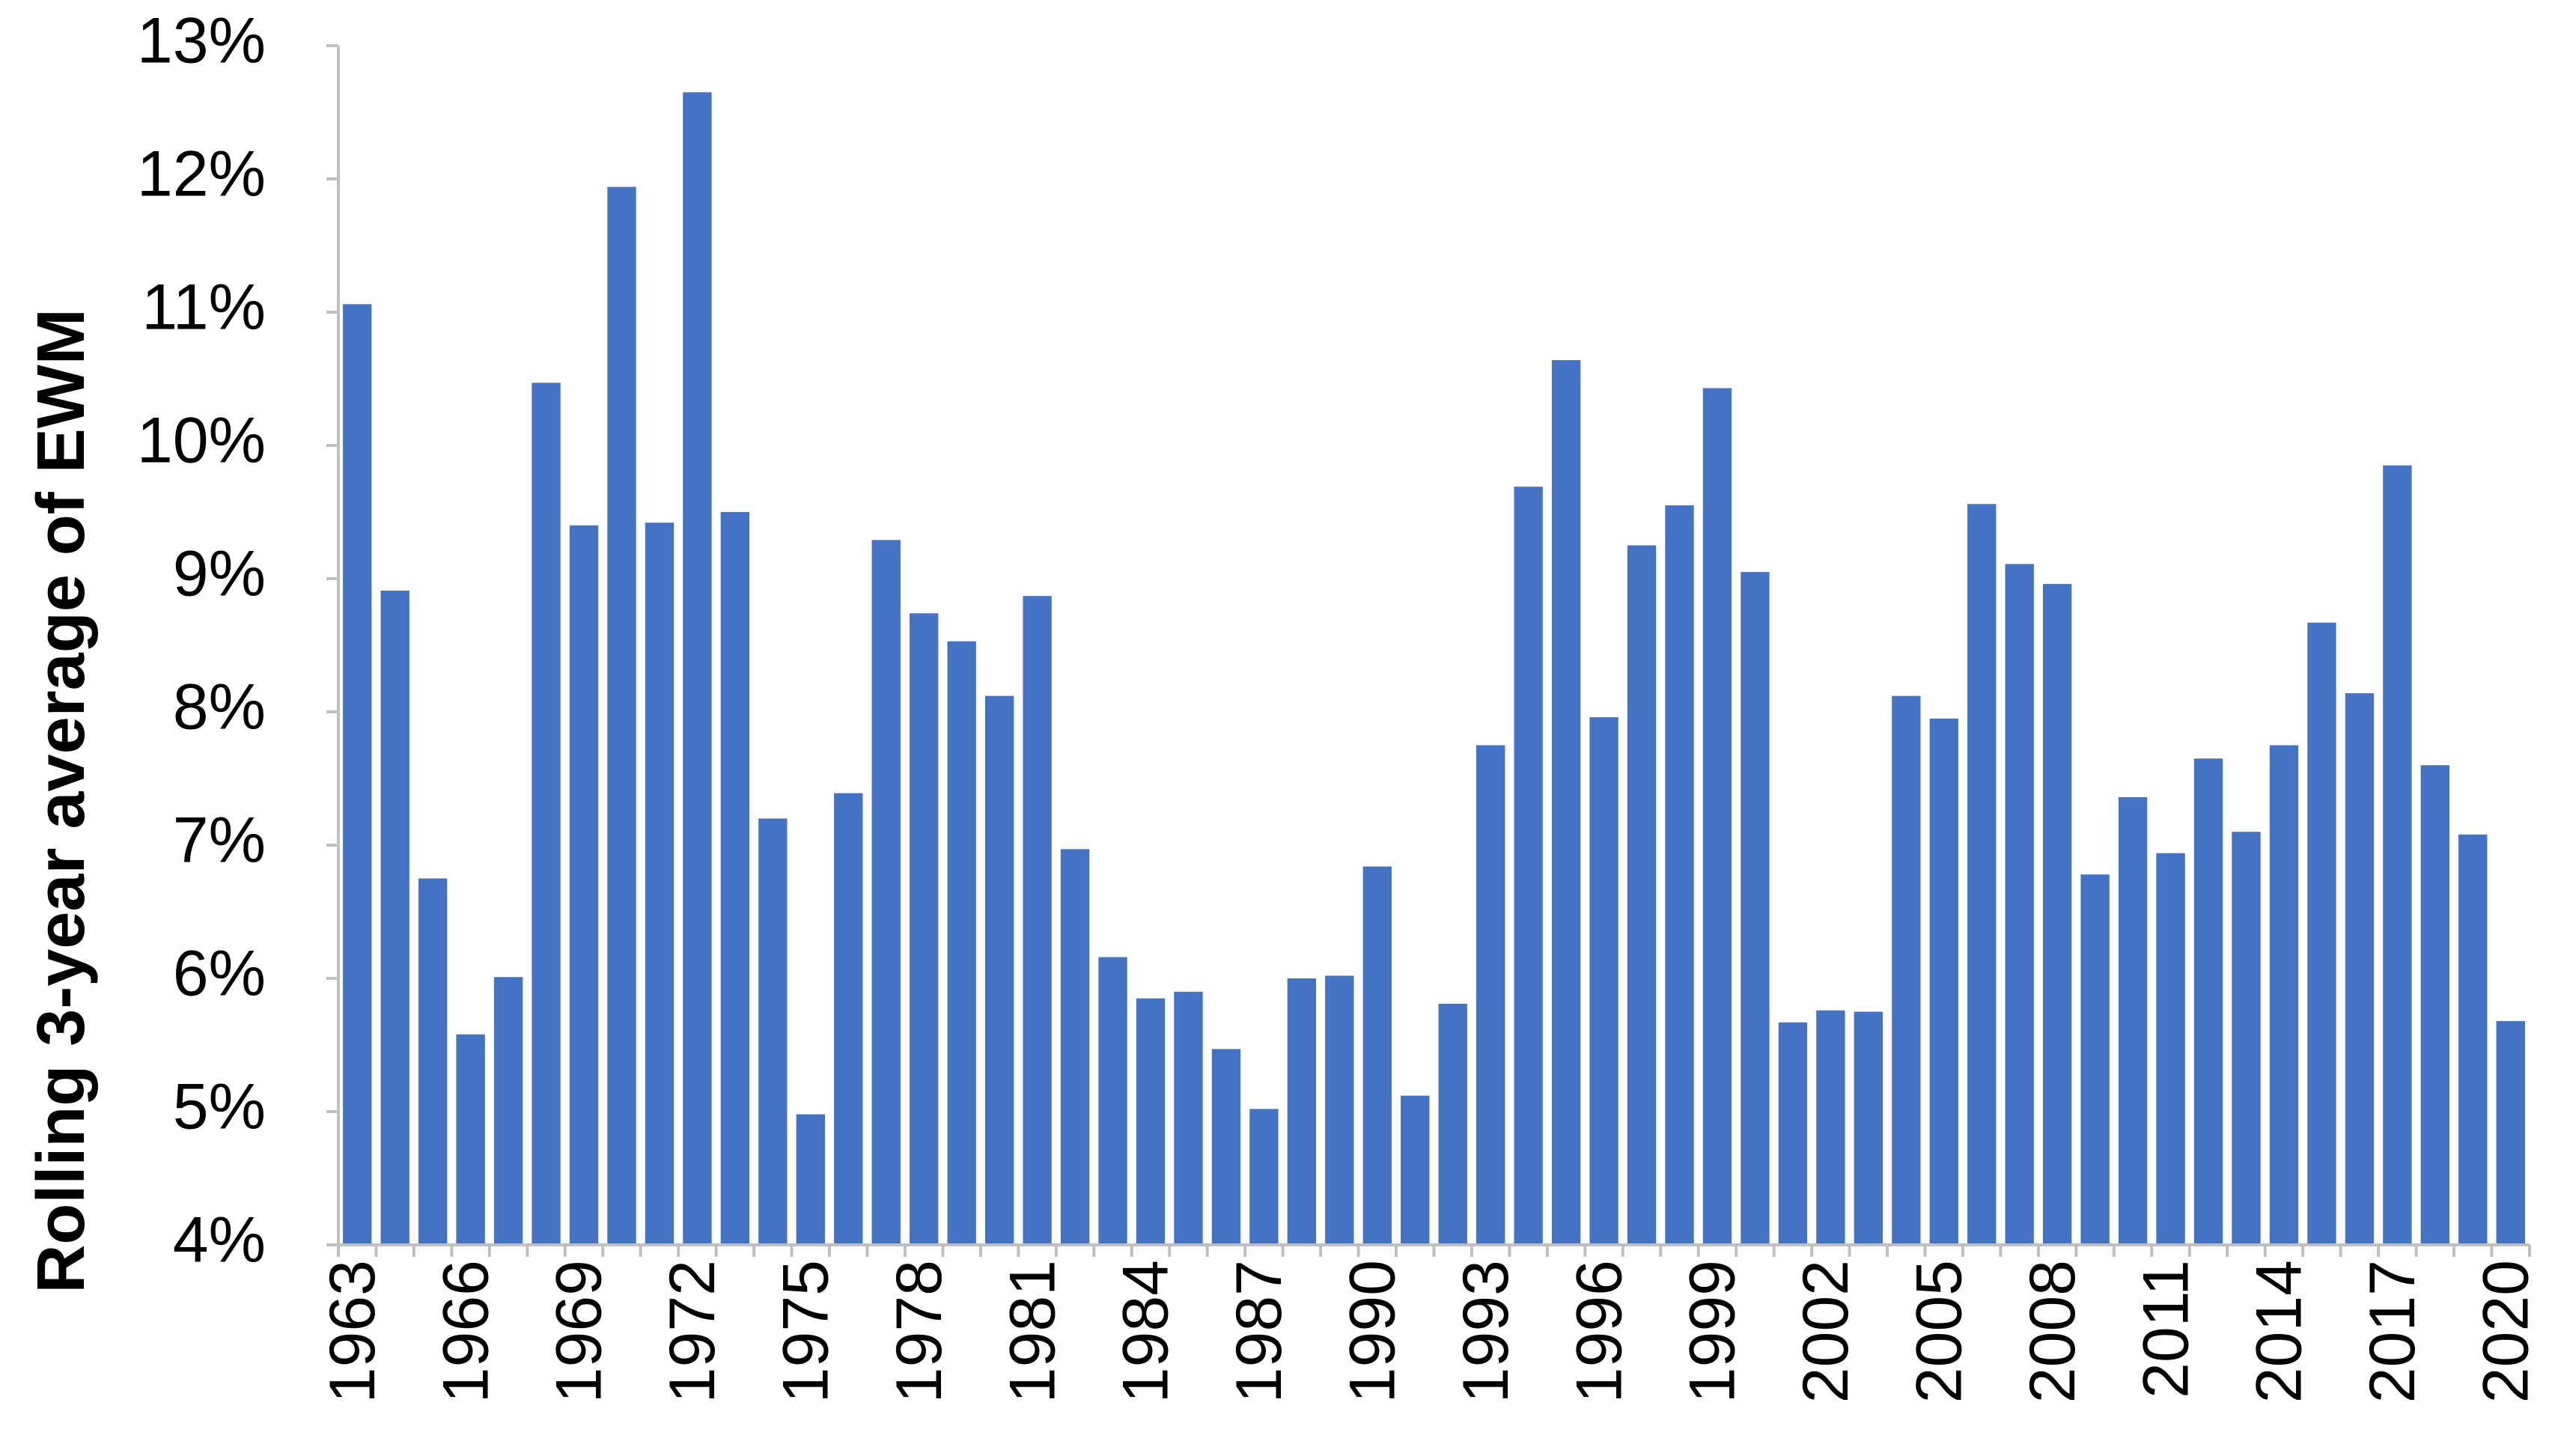  I want to click on x-tick-label: 1987, so click(1259, 1331).